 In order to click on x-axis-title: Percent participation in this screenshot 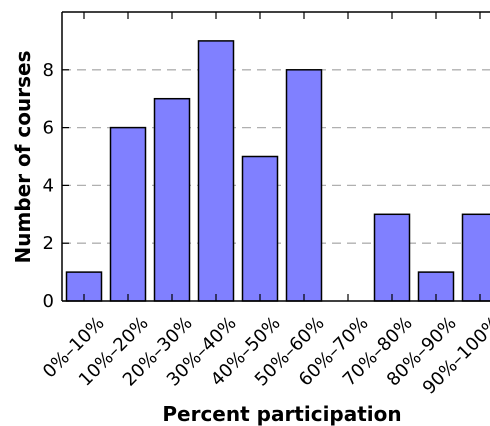, I will do `click(281, 414)`.